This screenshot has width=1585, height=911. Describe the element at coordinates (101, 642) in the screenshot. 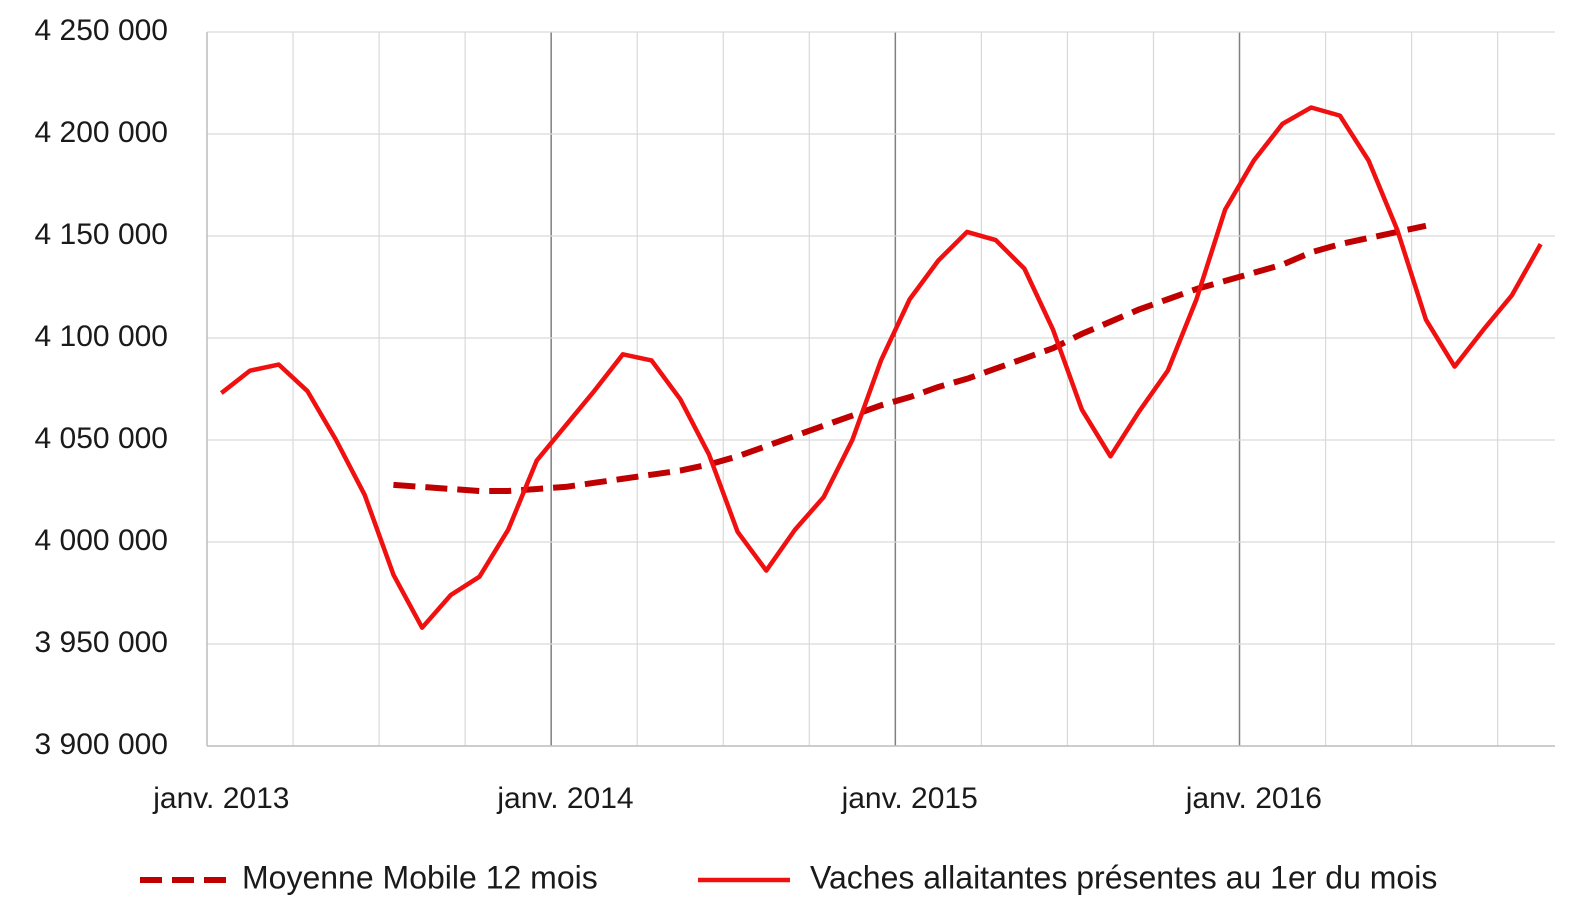

I see `y-tick-label: 3 950 000` at that location.